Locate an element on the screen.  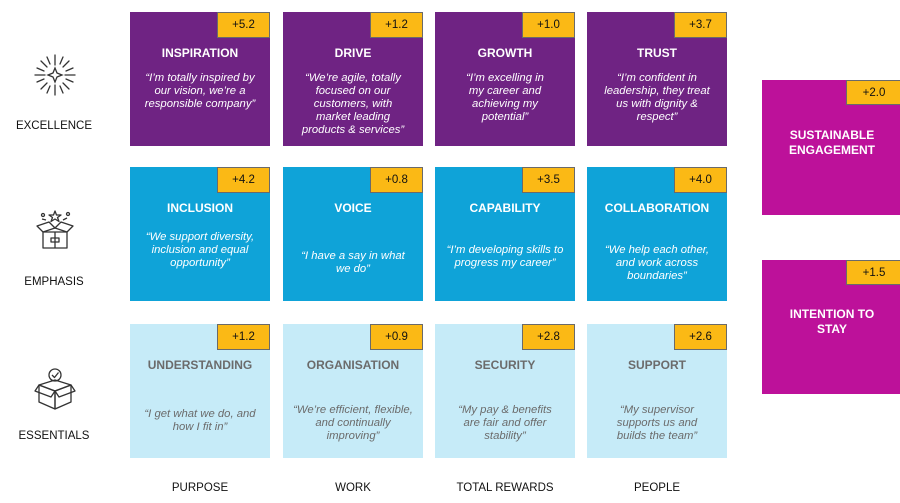
checked-box-icon is located at coordinates (55, 389).